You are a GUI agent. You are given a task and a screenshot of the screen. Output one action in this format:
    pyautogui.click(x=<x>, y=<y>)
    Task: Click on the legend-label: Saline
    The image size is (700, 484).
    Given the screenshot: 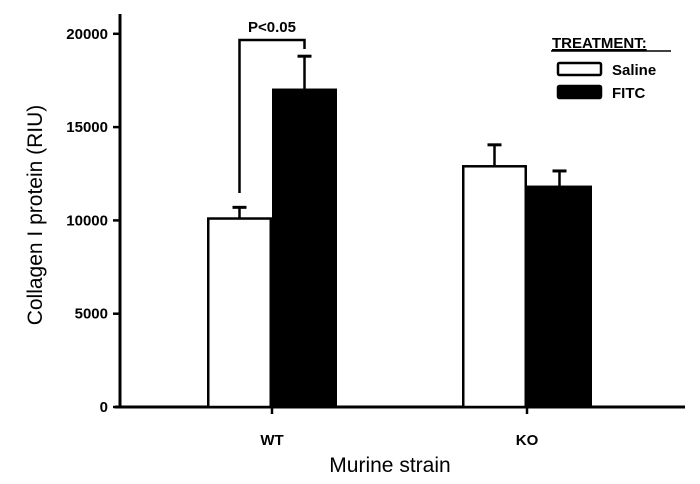 What is the action you would take?
    pyautogui.click(x=634, y=70)
    